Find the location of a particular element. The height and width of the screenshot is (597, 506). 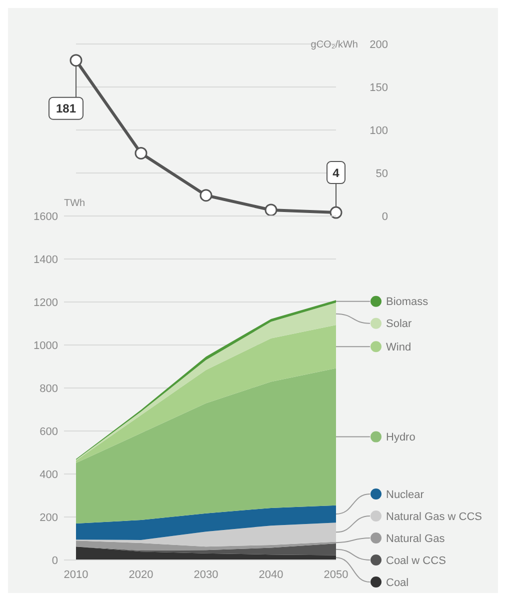

x-tick-label: 2020 is located at coordinates (141, 575).